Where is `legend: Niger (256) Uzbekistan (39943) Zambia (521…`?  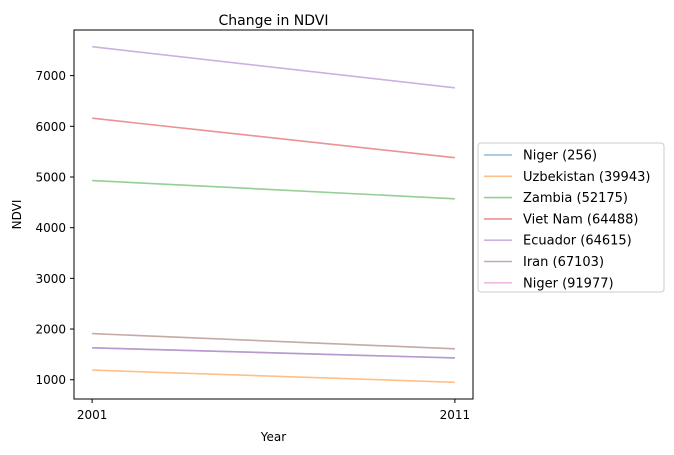 legend: Niger (256) Uzbekistan (39943) Zambia (521… is located at coordinates (571, 217).